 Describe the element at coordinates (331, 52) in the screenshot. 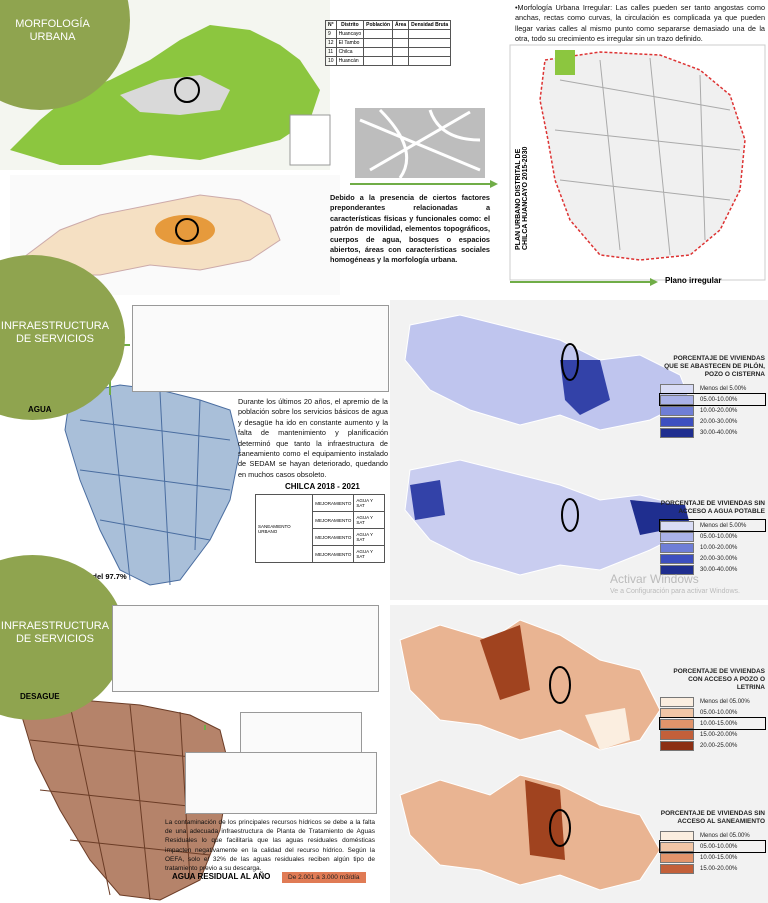

I see `table-cell: 11` at that location.